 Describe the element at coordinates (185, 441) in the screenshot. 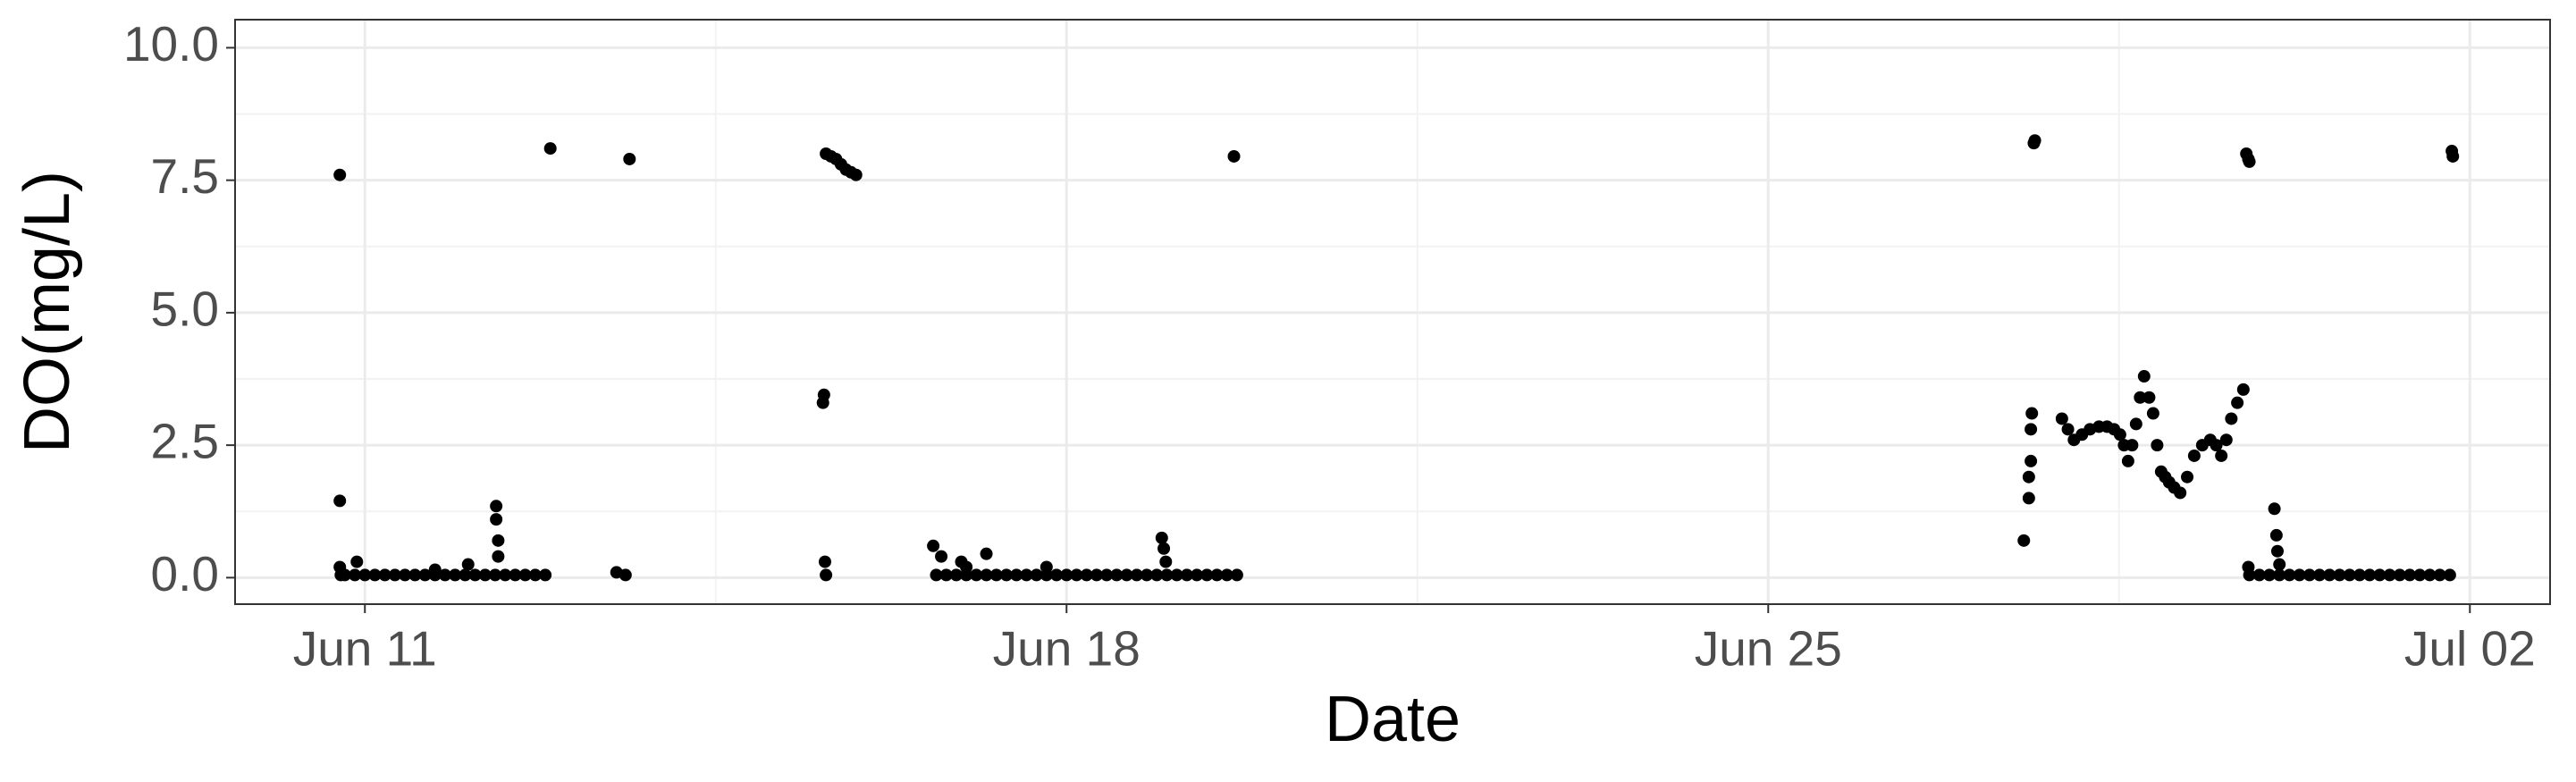

I see `y-tick-label: 2.5` at that location.